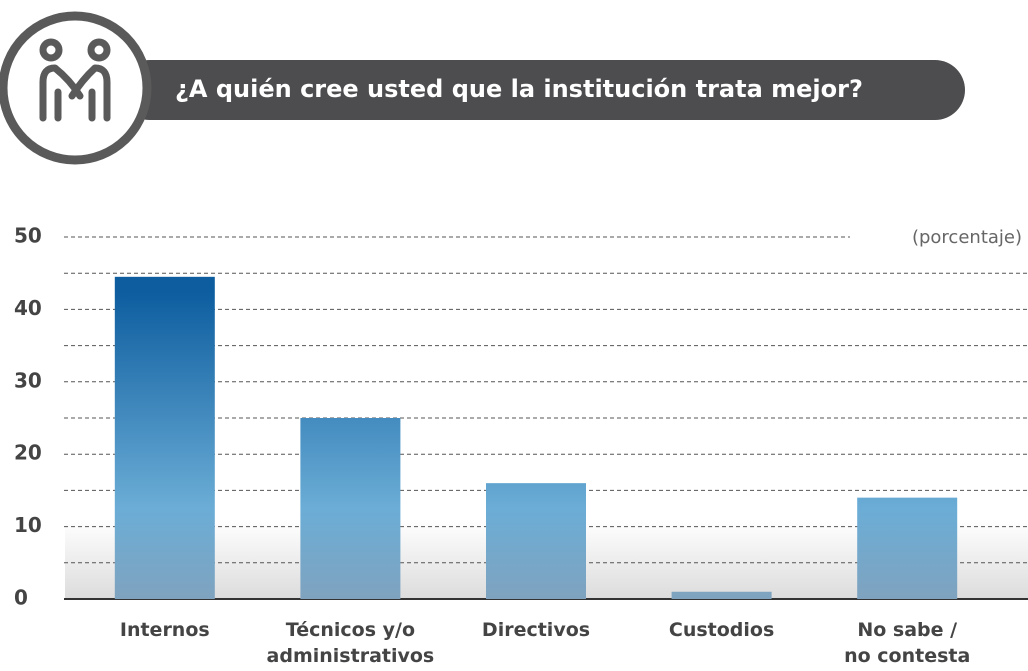  Describe the element at coordinates (28, 453) in the screenshot. I see `y-tick-label: 20` at that location.